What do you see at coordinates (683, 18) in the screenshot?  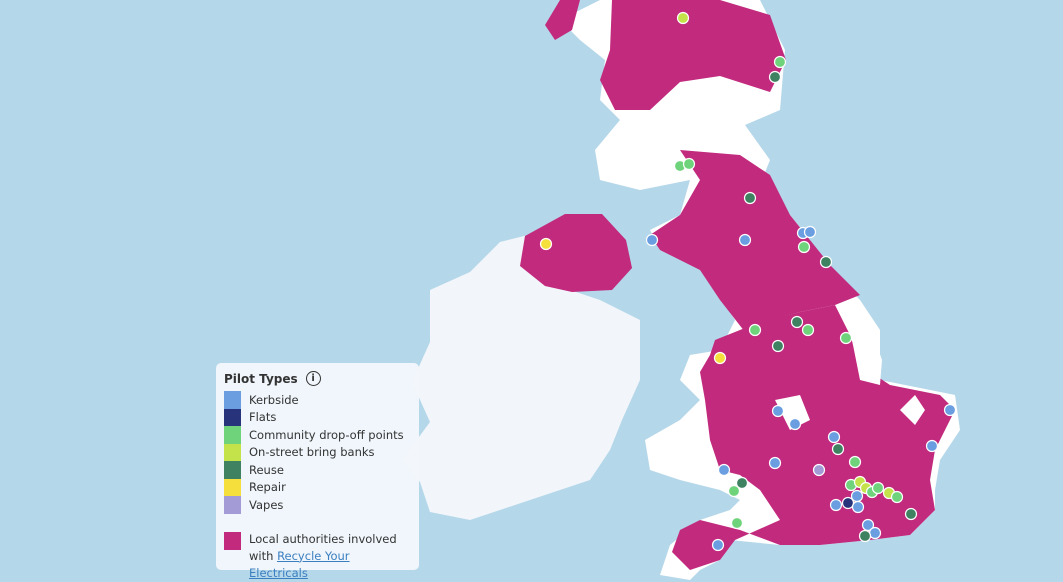 I see `pilot-marker-on-street-bring-banks` at bounding box center [683, 18].